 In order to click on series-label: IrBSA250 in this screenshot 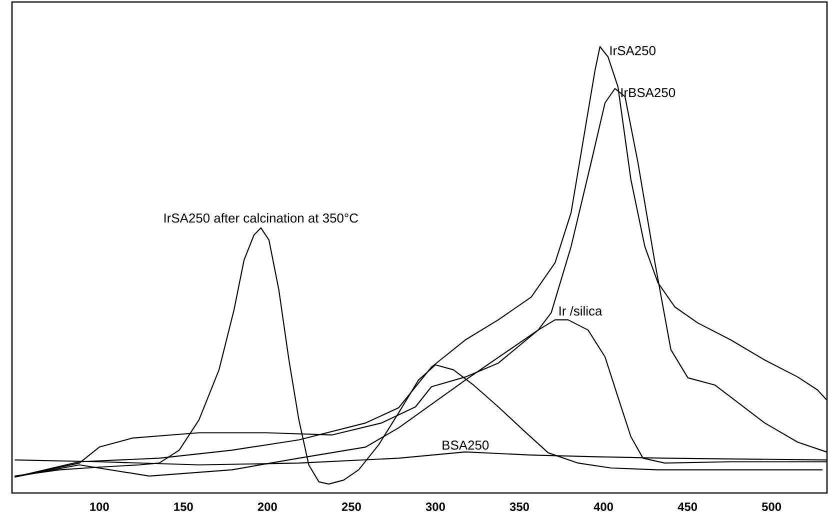, I will do `click(648, 93)`.